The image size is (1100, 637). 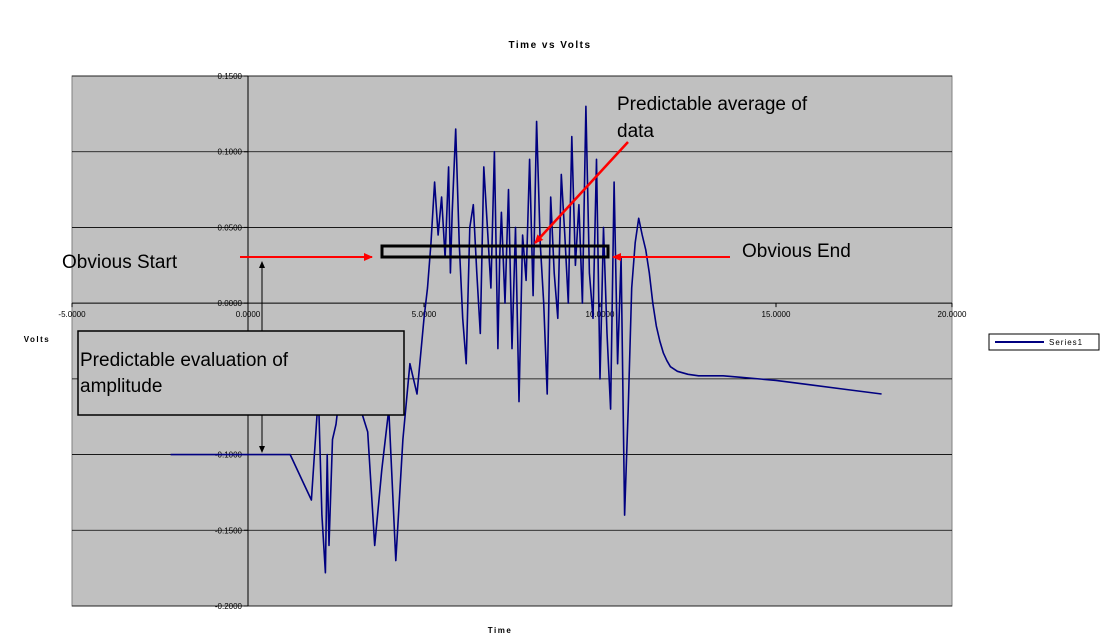 What do you see at coordinates (229, 606) in the screenshot?
I see `y-tick-label: -0.2000` at bounding box center [229, 606].